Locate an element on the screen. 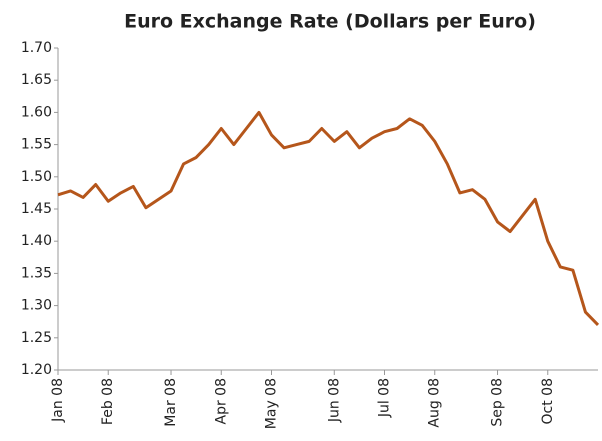 This screenshot has width=602, height=441. y-tick-label: 1.70 is located at coordinates (36, 48).